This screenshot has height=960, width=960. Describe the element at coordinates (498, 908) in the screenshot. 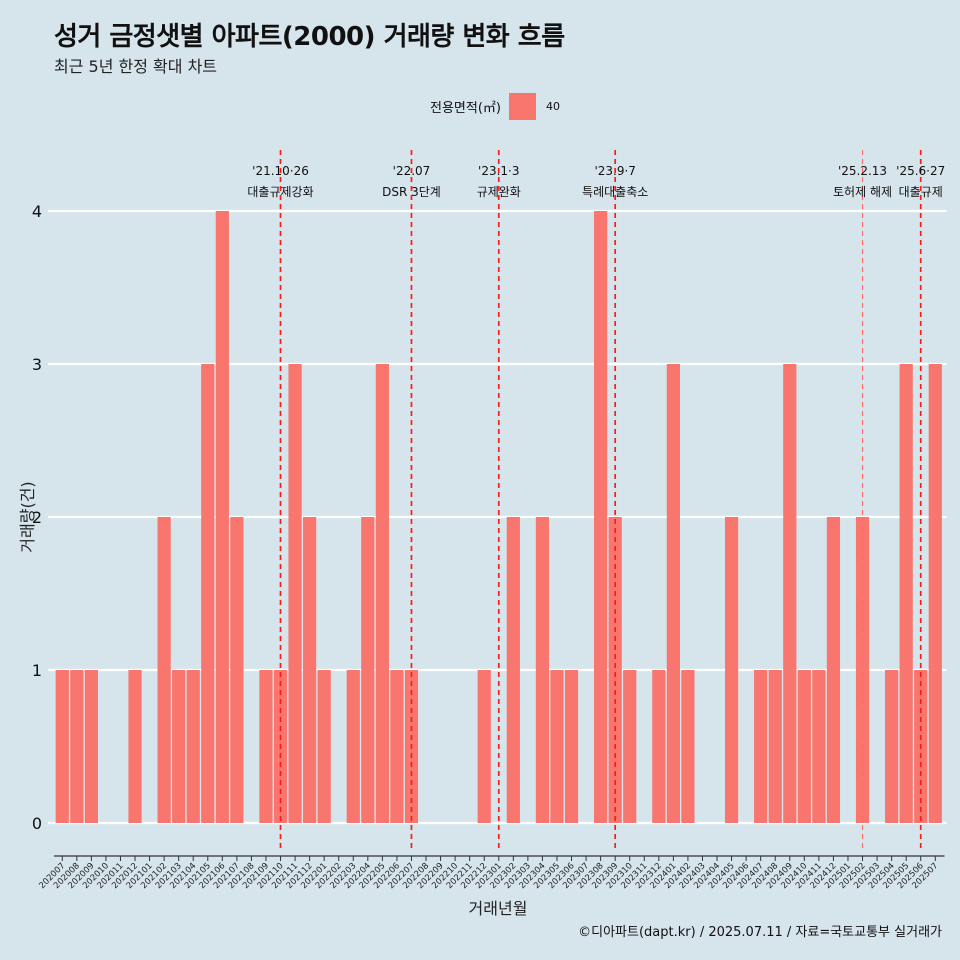

I see `x-axis-title: 거래년월` at that location.